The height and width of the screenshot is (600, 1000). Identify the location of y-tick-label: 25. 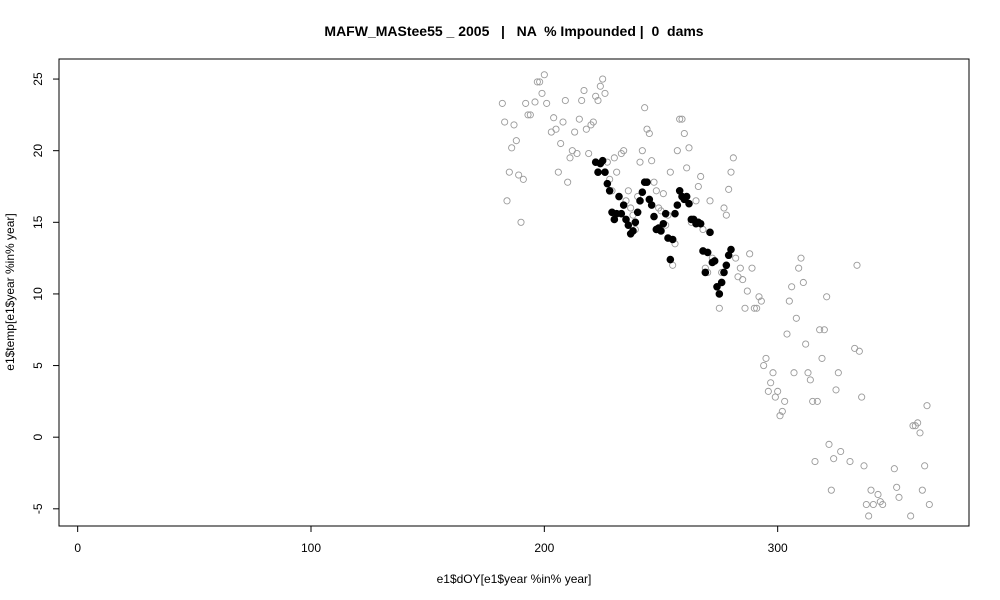
(38, 79).